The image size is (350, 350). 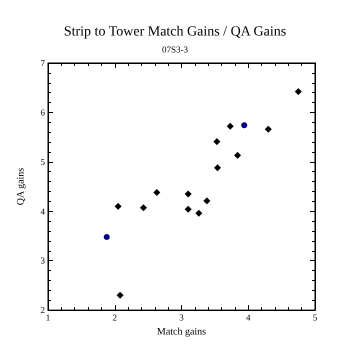 I want to click on y-tick-label: 3, so click(x=43, y=261).